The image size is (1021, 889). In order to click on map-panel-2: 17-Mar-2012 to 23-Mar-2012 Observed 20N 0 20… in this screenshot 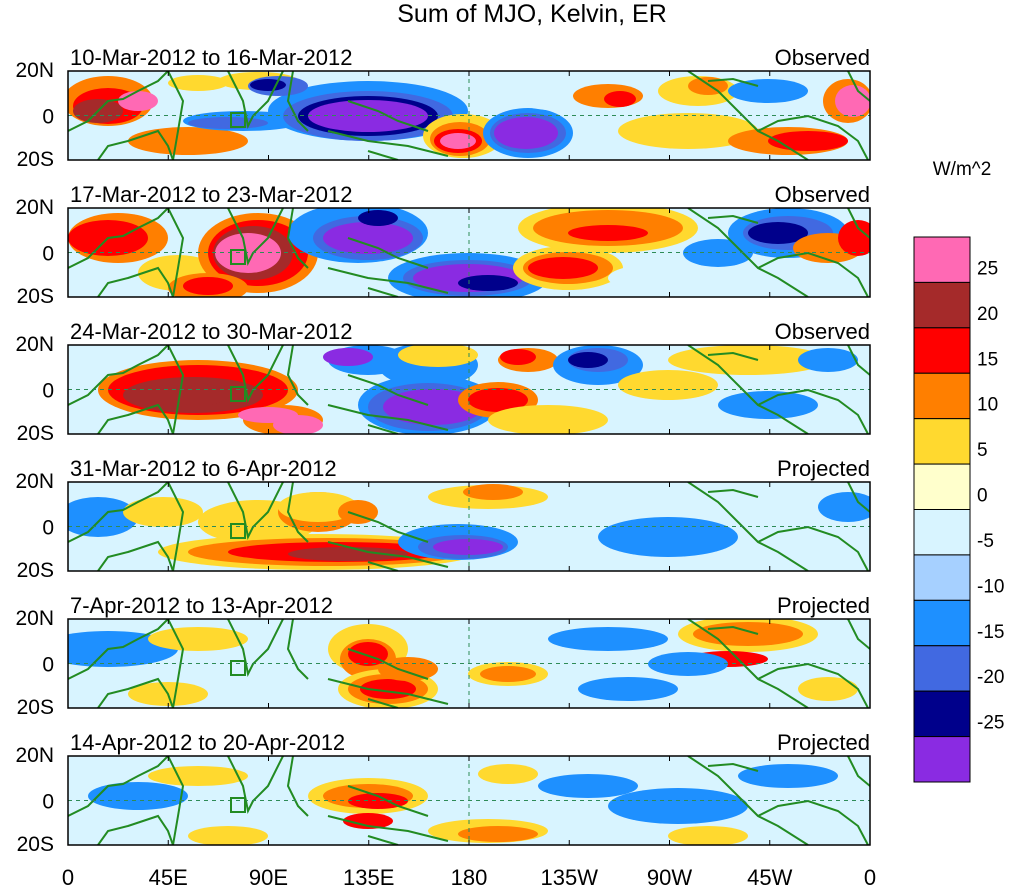, I will do `click(443, 245)`.